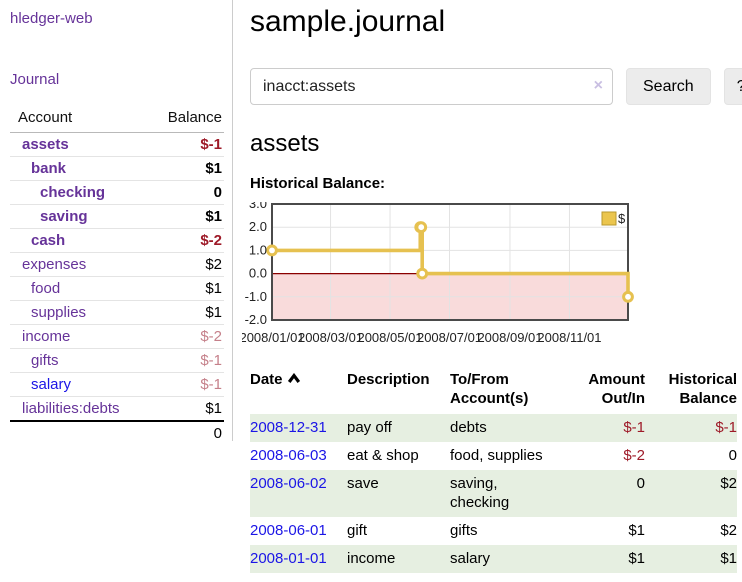 This screenshot has height=582, width=742. I want to click on svg-text: 2008/03/01, so click(330, 337).